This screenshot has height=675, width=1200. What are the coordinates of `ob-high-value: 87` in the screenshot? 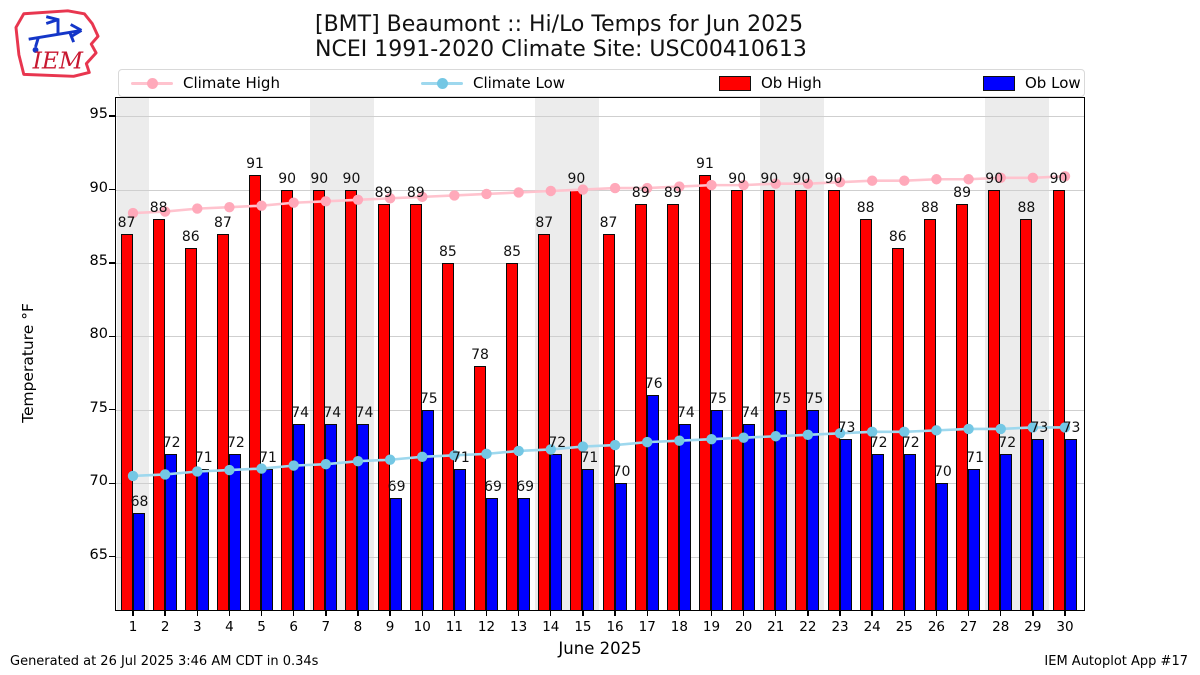 It's located at (608, 222).